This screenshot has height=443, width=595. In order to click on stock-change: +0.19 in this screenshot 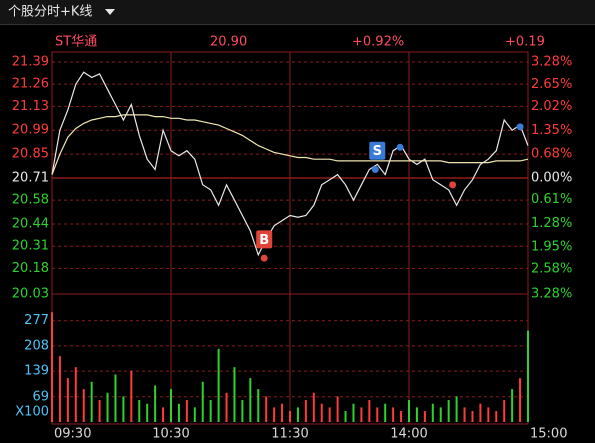, I will do `click(525, 42)`.